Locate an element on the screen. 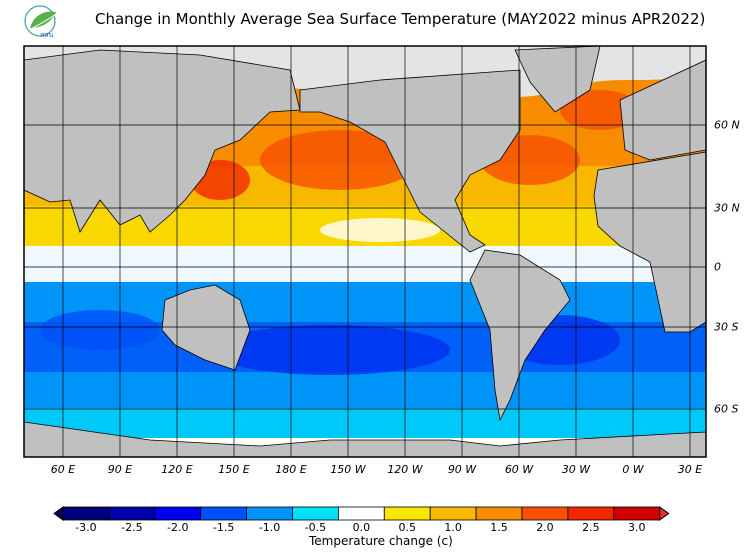 This screenshot has width=755, height=560. land-antarctica is located at coordinates (365, 439).